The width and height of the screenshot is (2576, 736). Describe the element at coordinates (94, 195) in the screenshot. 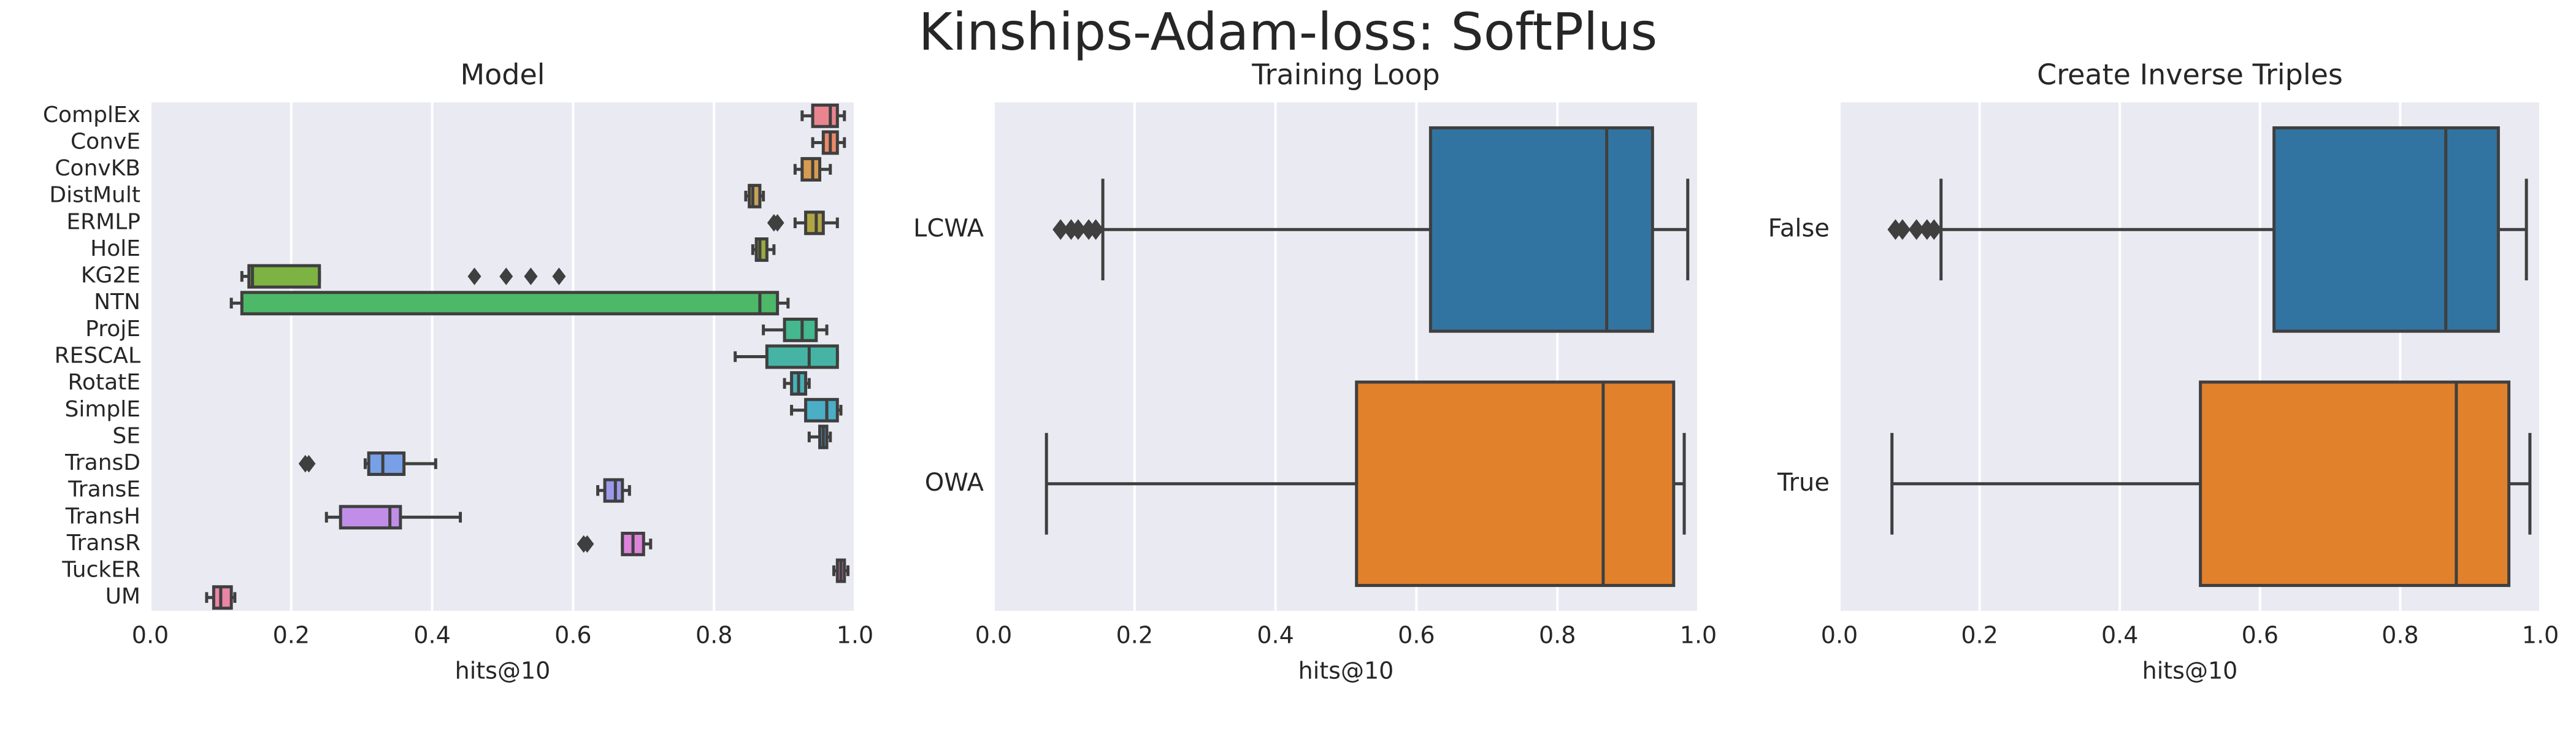

I see `y-tick-label: DistMult` at that location.